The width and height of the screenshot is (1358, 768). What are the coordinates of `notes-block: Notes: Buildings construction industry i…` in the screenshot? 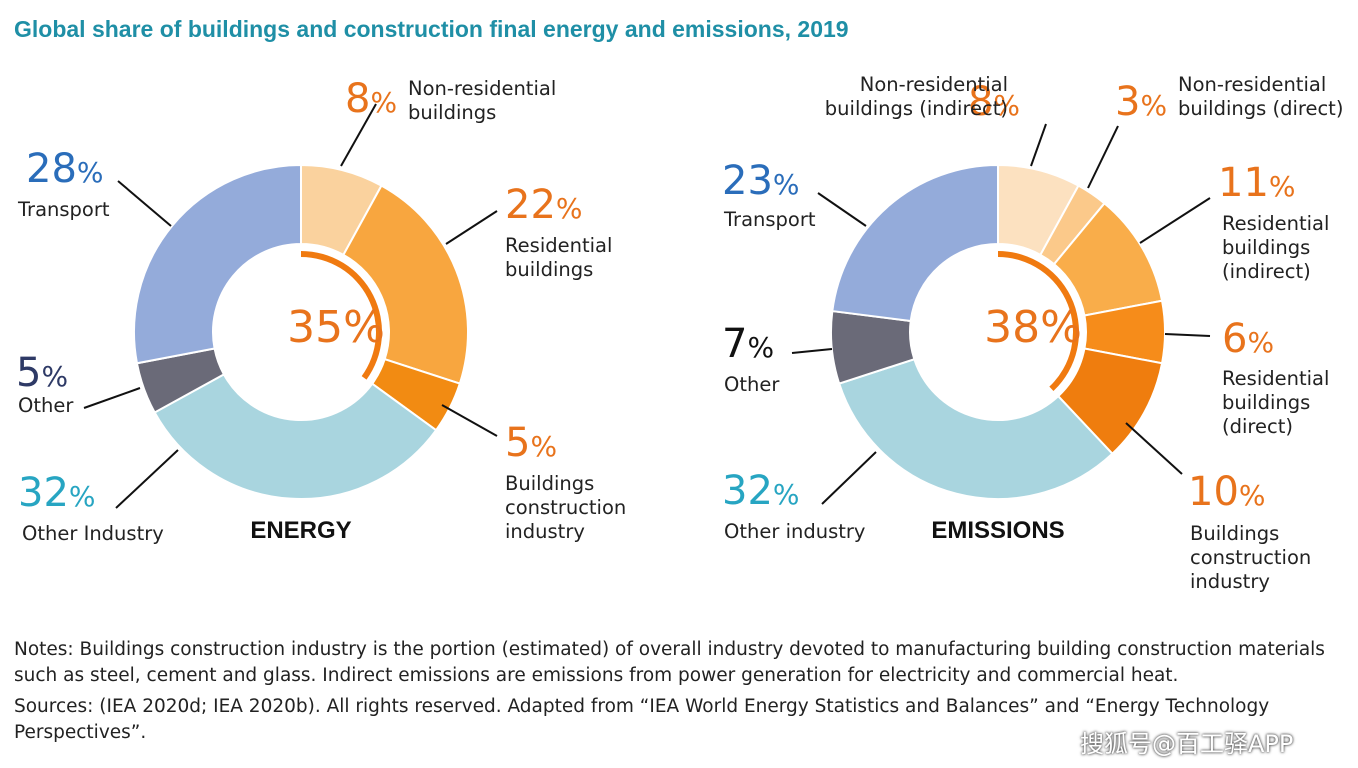 It's located at (679, 694).